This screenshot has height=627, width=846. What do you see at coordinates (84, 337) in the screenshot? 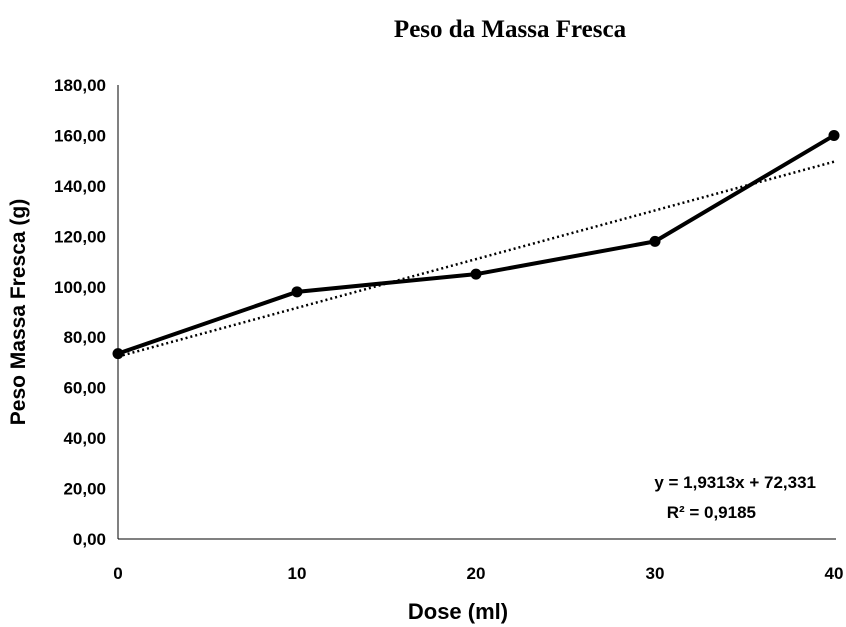
I see `y-tick-label: 80,00` at bounding box center [84, 337].